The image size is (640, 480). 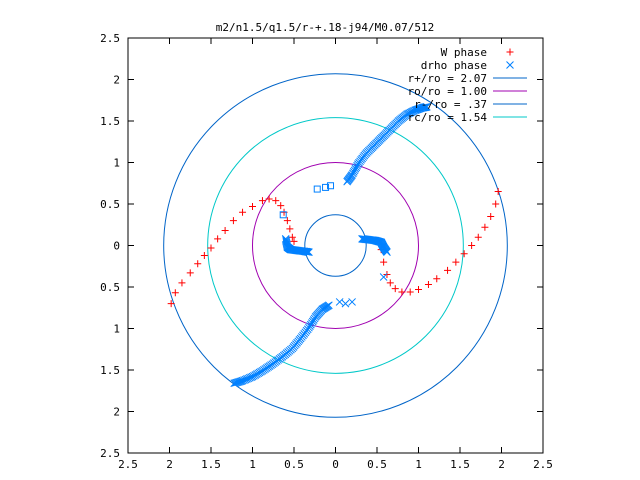 What do you see at coordinates (329, 305) in the screenshot?
I see `drho-phase-point-1-end-glyph` at bounding box center [329, 305].